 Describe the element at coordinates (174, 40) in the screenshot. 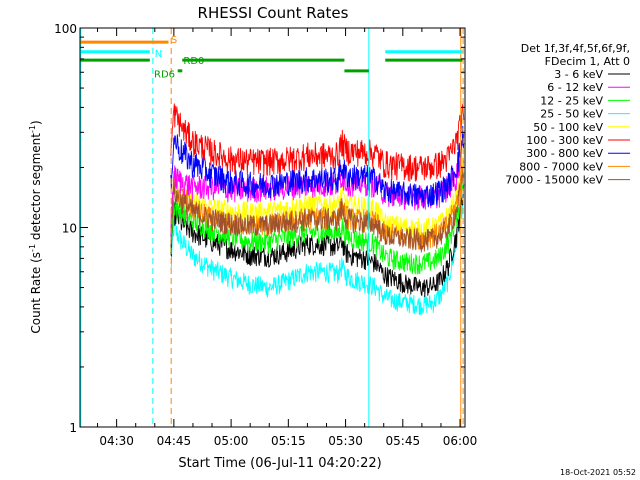

I see `state-label: S` at that location.